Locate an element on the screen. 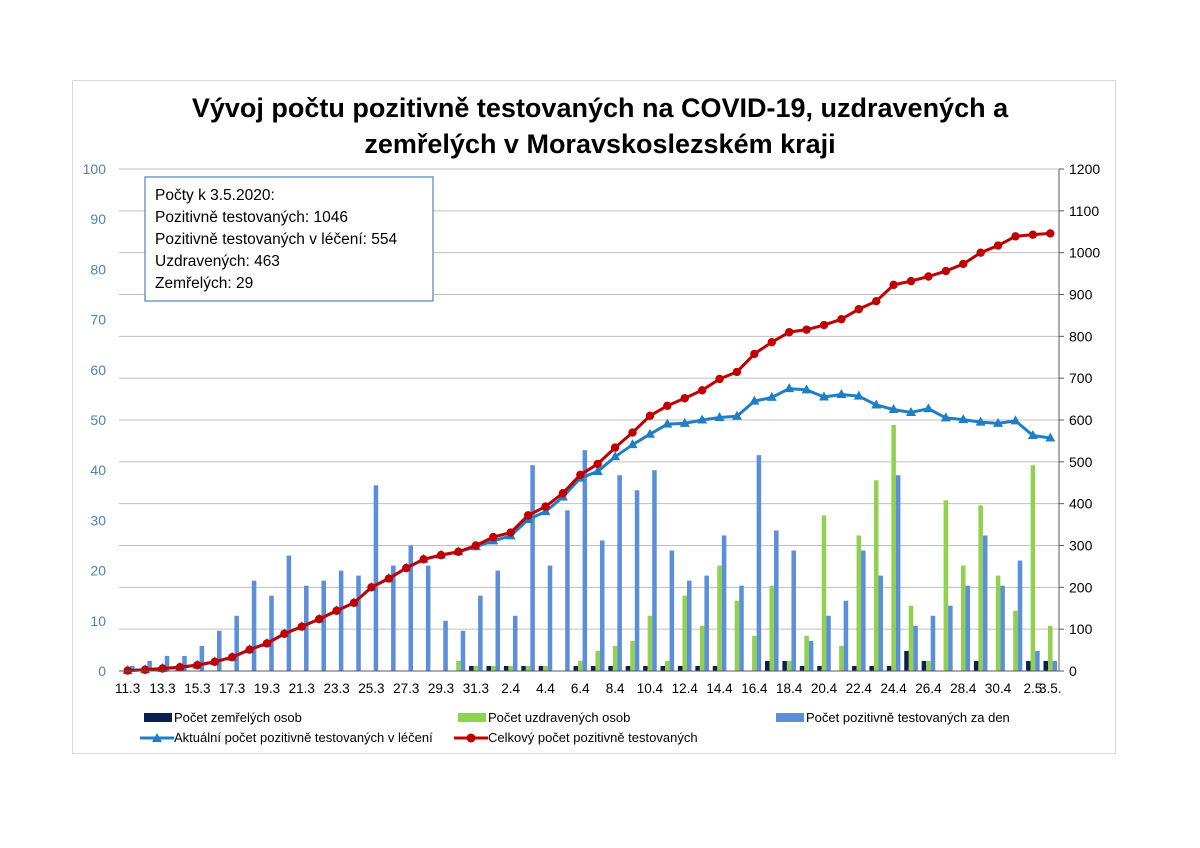 The width and height of the screenshot is (1200, 848). x-tick-label: 28.4 is located at coordinates (963, 688).